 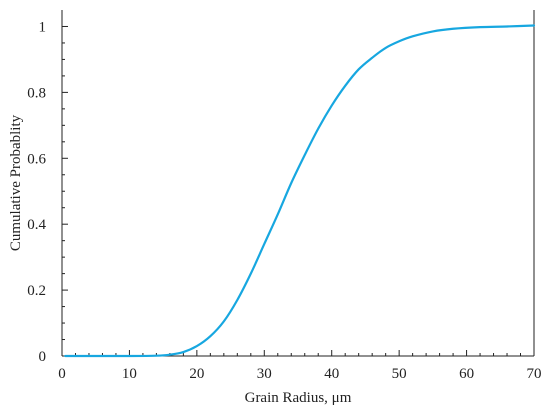 I want to click on x-axis-ticks: 0 10 20 30 40 50 60 70, so click(x=300, y=366).